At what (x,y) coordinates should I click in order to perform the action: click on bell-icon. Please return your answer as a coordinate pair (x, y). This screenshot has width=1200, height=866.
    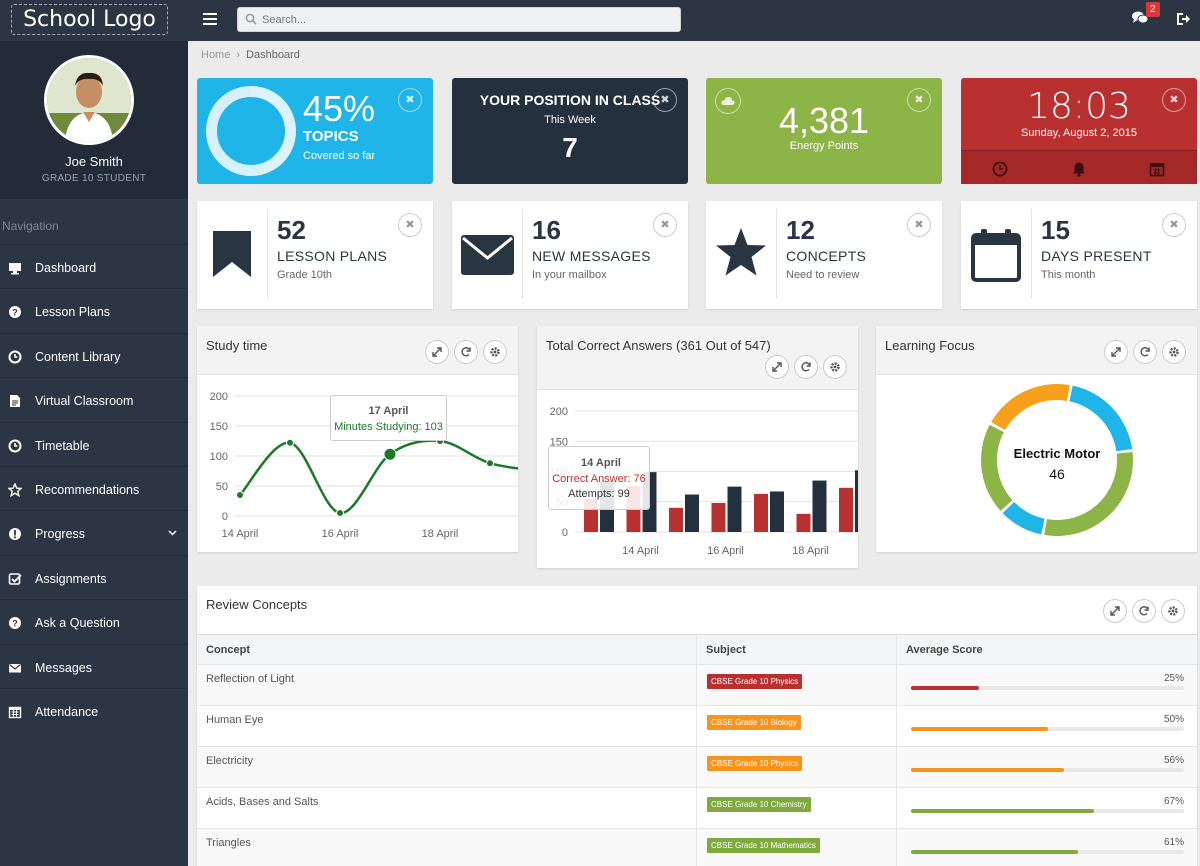
    Looking at the image, I should click on (1079, 169).